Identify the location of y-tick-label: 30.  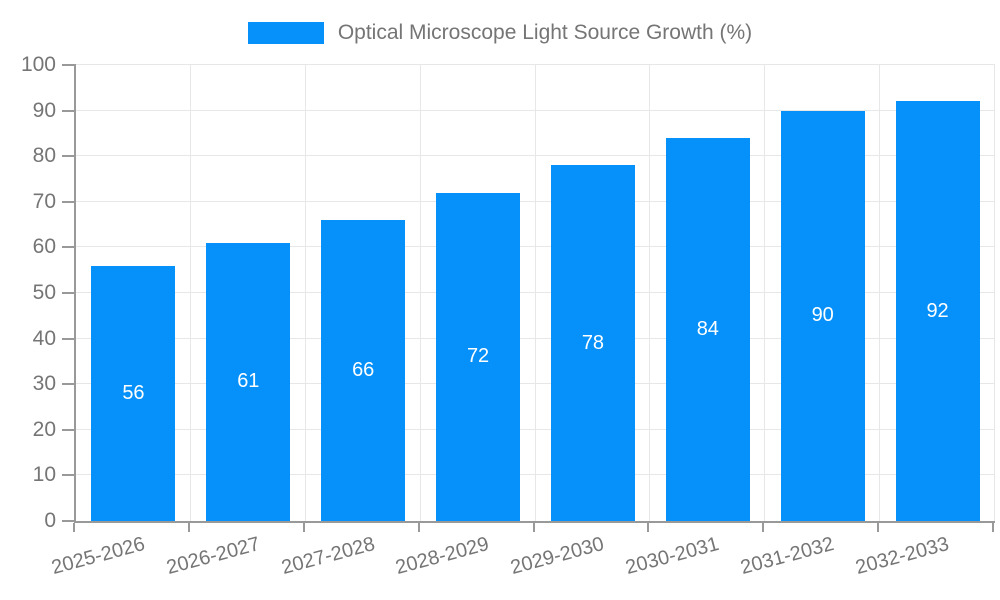
(44, 384).